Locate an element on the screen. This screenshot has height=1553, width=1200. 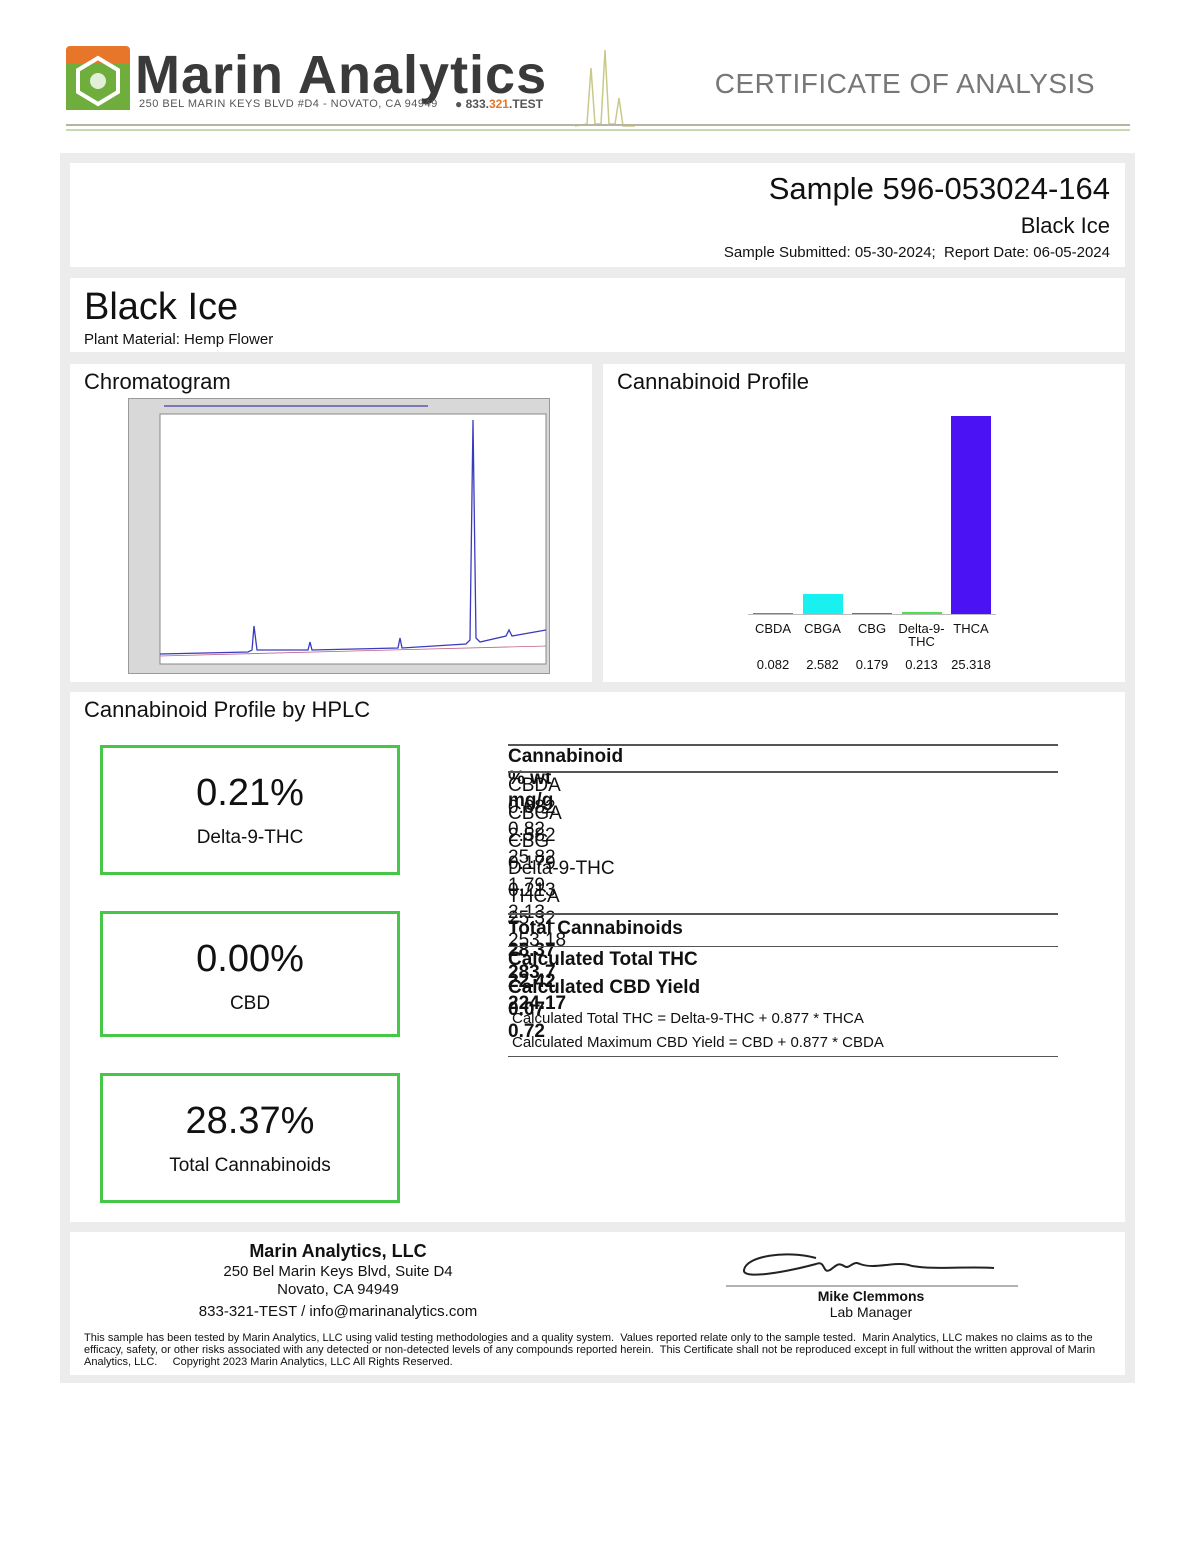
chromatogram-panel: Chromatogram is located at coordinates (331, 523).